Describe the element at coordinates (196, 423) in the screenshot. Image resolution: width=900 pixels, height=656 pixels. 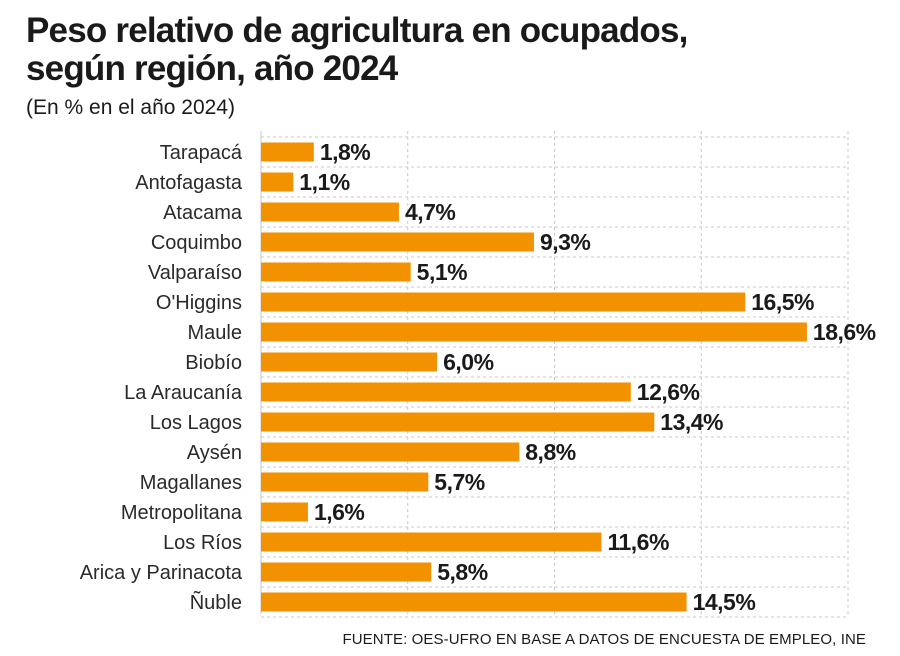
I see `category-label: Los Lagos` at that location.